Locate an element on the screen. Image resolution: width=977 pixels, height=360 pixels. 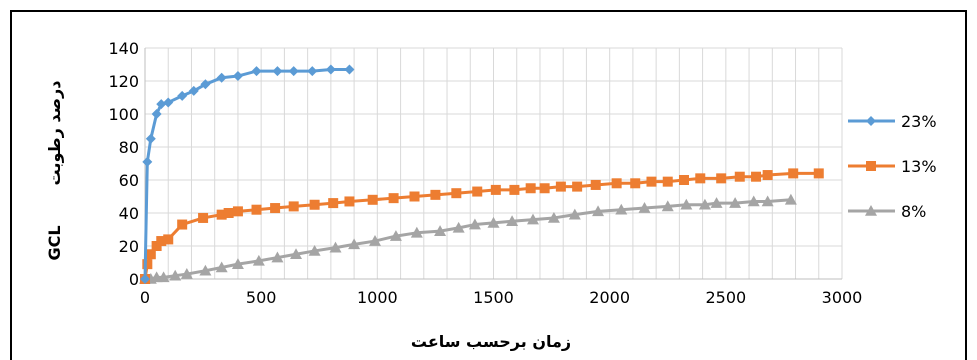
series-23pct is located at coordinates (247, 174).